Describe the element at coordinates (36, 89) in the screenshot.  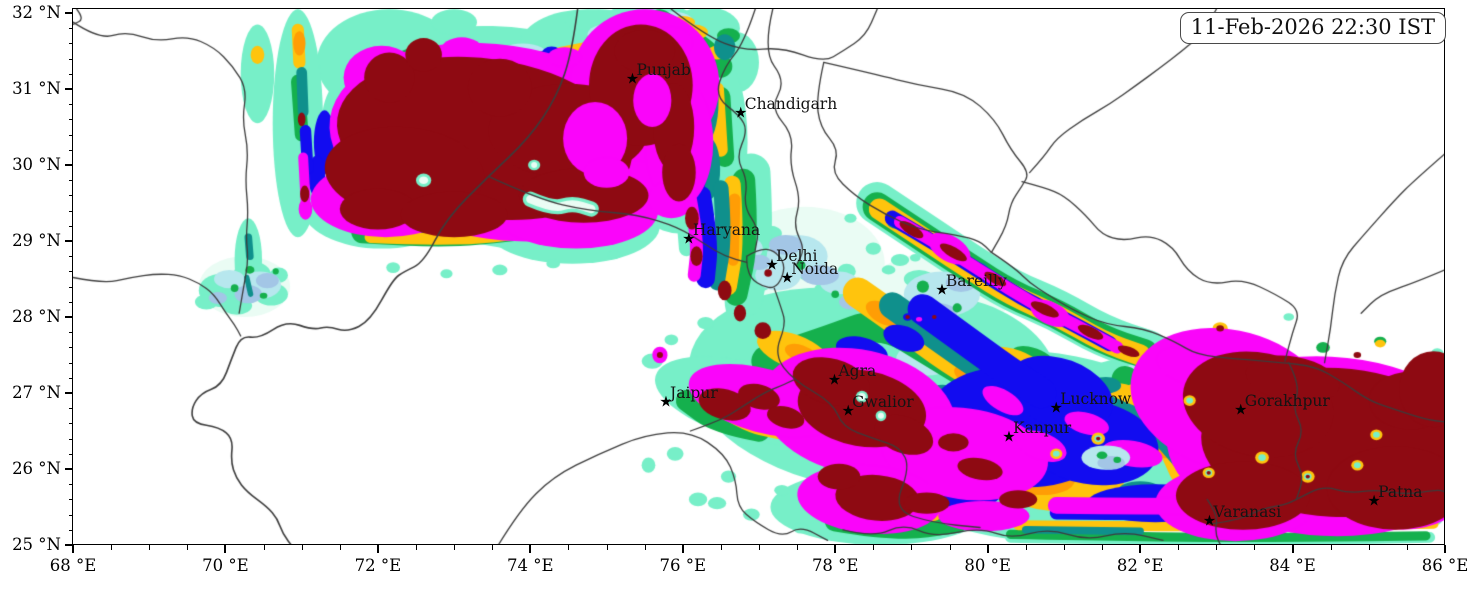
I see `y-tick-label: 31 °N` at that location.